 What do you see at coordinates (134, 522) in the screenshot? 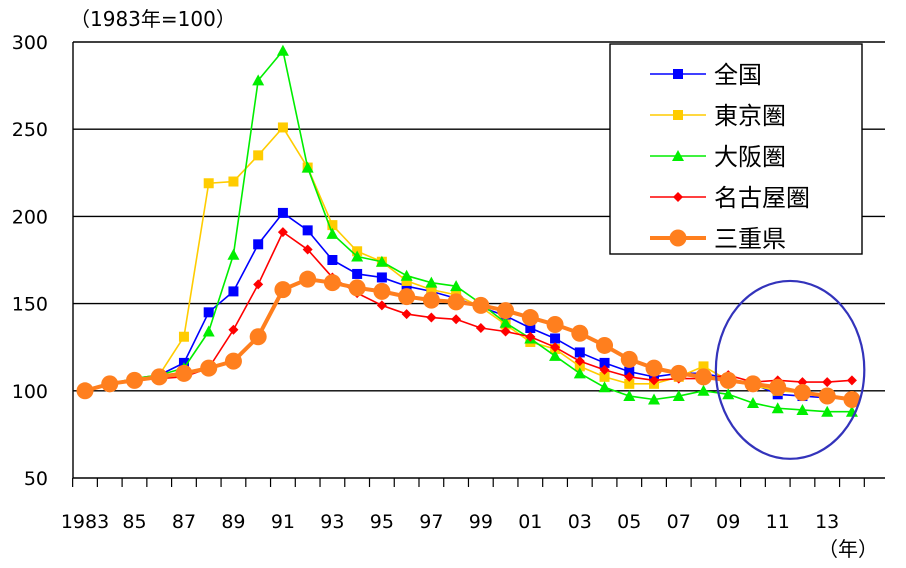
I see `x-tick-label: 85` at bounding box center [134, 522].